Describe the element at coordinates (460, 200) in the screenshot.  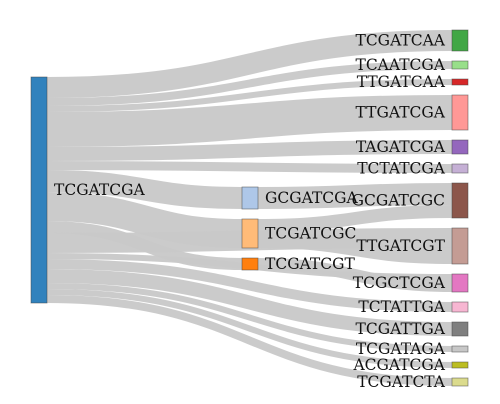
I see `node-n10` at that location.